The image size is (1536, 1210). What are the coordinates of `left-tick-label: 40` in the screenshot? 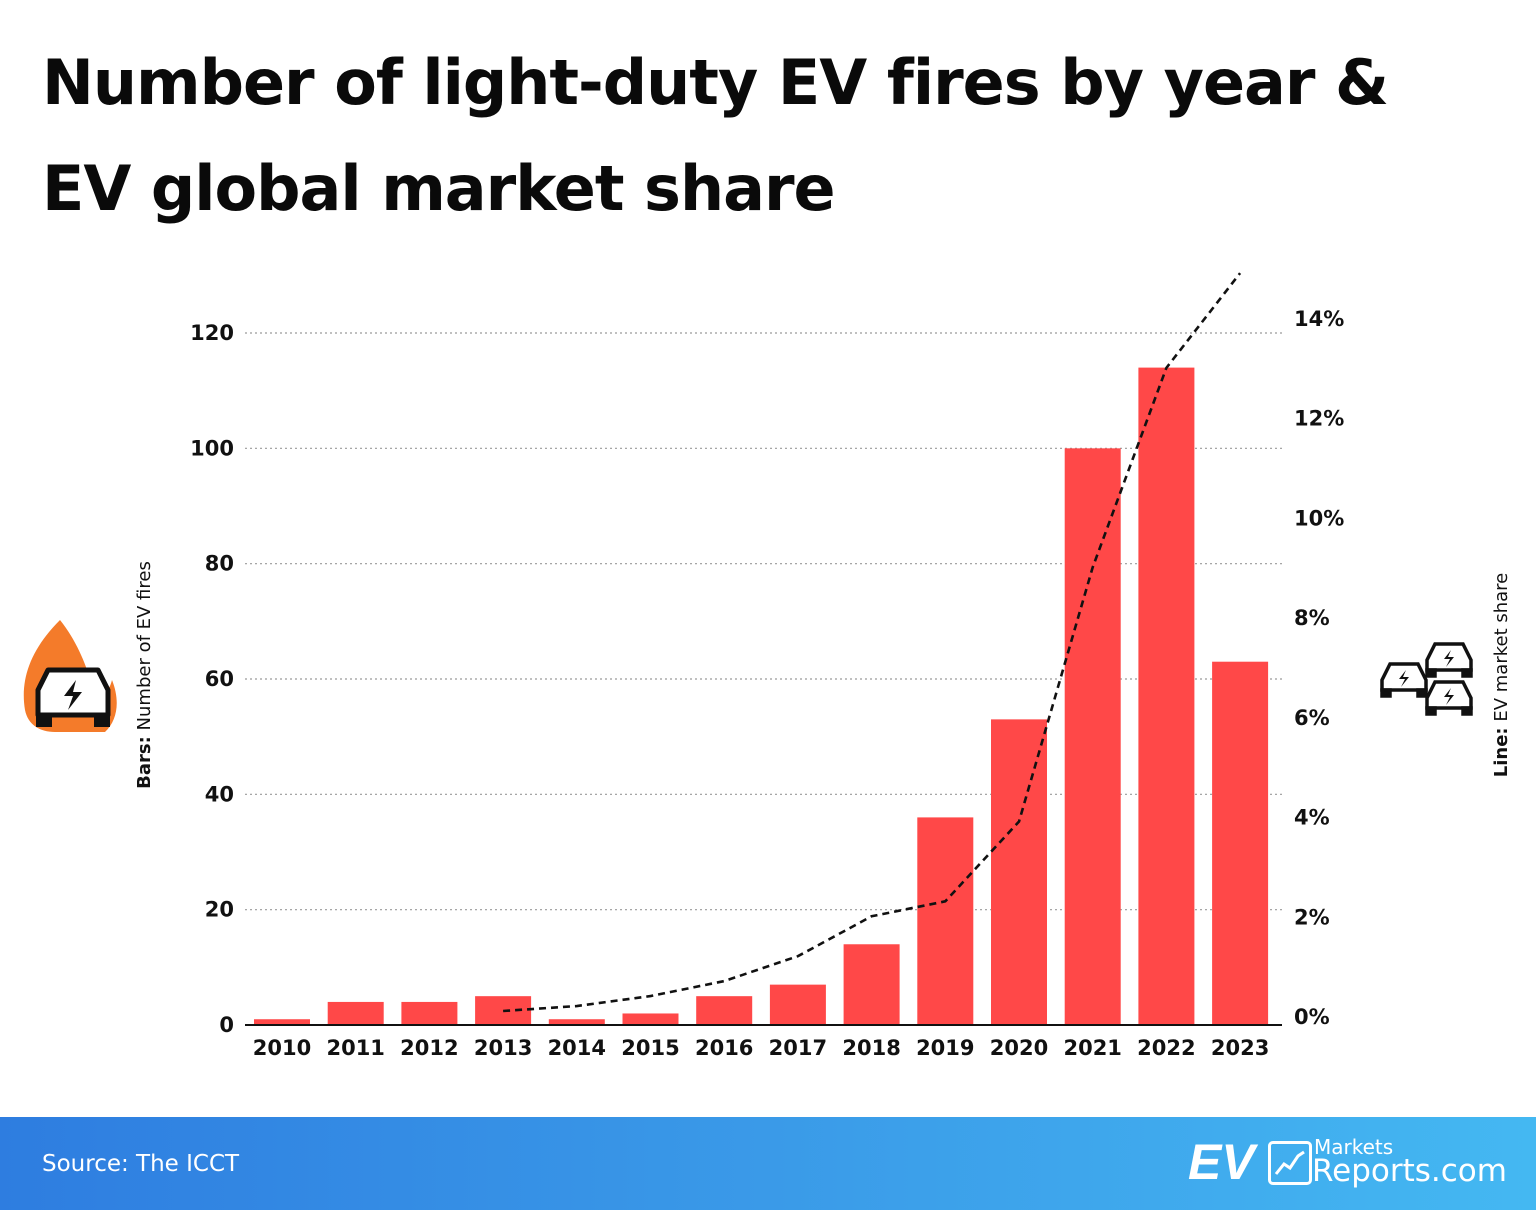 It's located at (219, 794).